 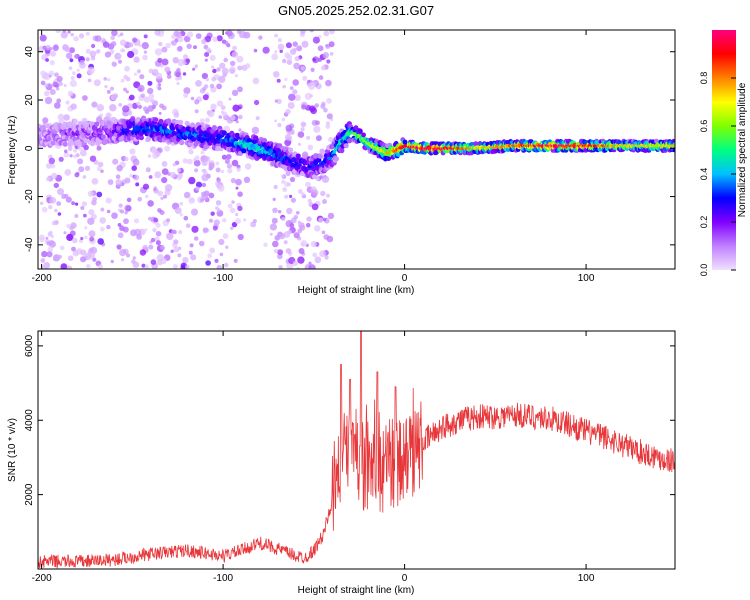 I want to click on y-tick-label: 40, so click(x=29, y=52).